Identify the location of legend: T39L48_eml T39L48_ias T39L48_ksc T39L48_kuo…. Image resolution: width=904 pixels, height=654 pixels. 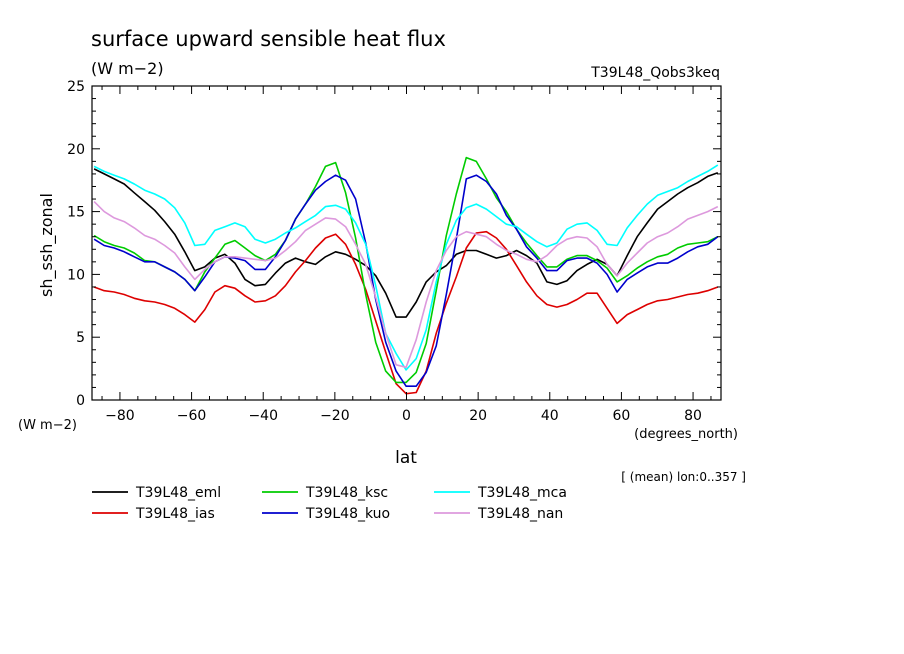
(329, 503).